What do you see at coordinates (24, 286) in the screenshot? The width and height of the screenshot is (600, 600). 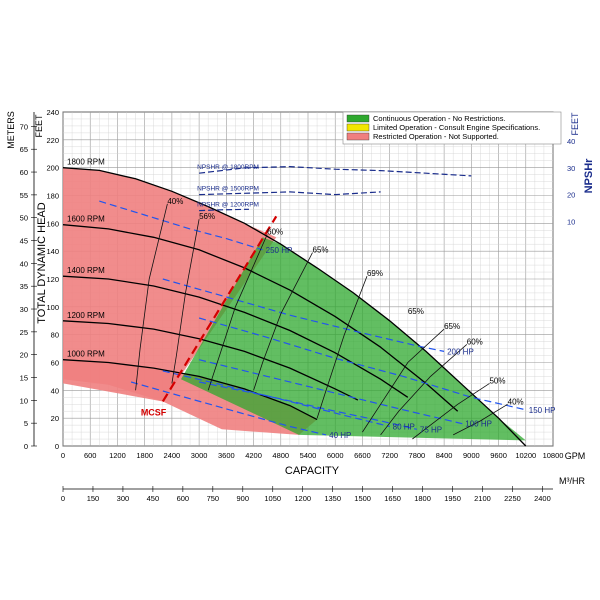 I see `y-tick-meters: 35` at bounding box center [24, 286].